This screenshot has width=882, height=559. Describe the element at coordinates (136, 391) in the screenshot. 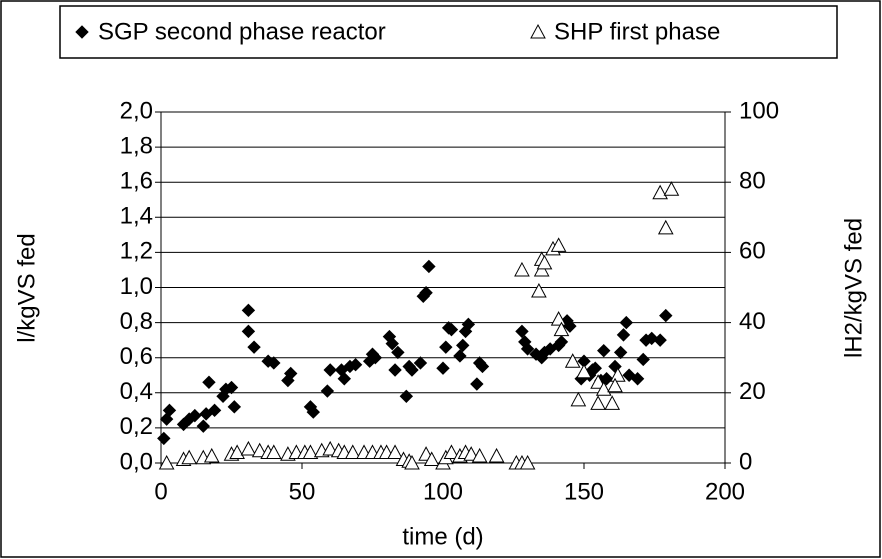

I see `y-tick-label: 0,4` at that location.